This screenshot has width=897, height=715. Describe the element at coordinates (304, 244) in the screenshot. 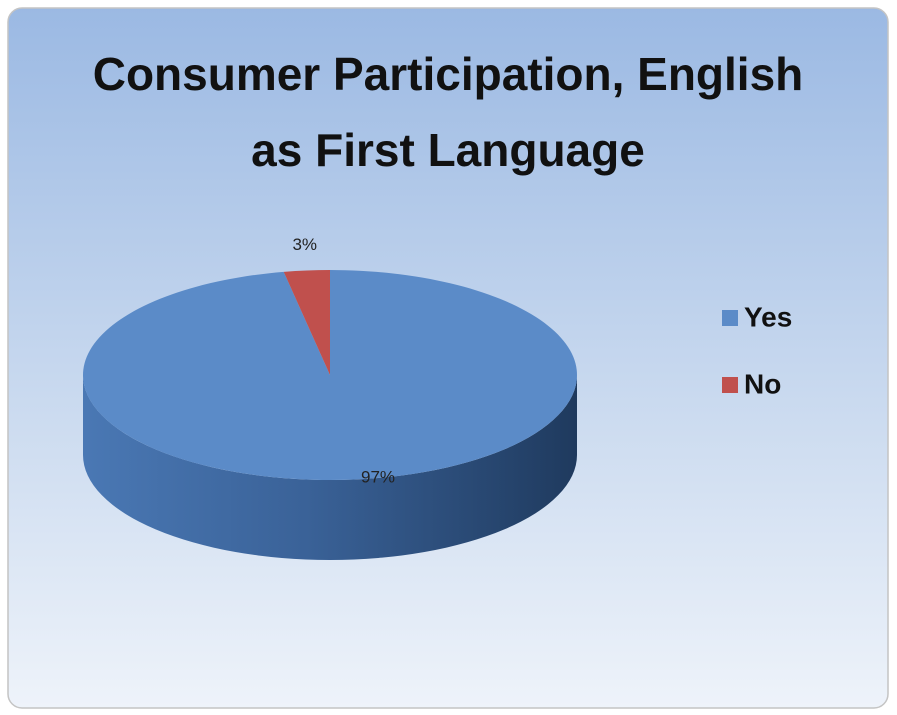

I see `data-label: 3%` at that location.